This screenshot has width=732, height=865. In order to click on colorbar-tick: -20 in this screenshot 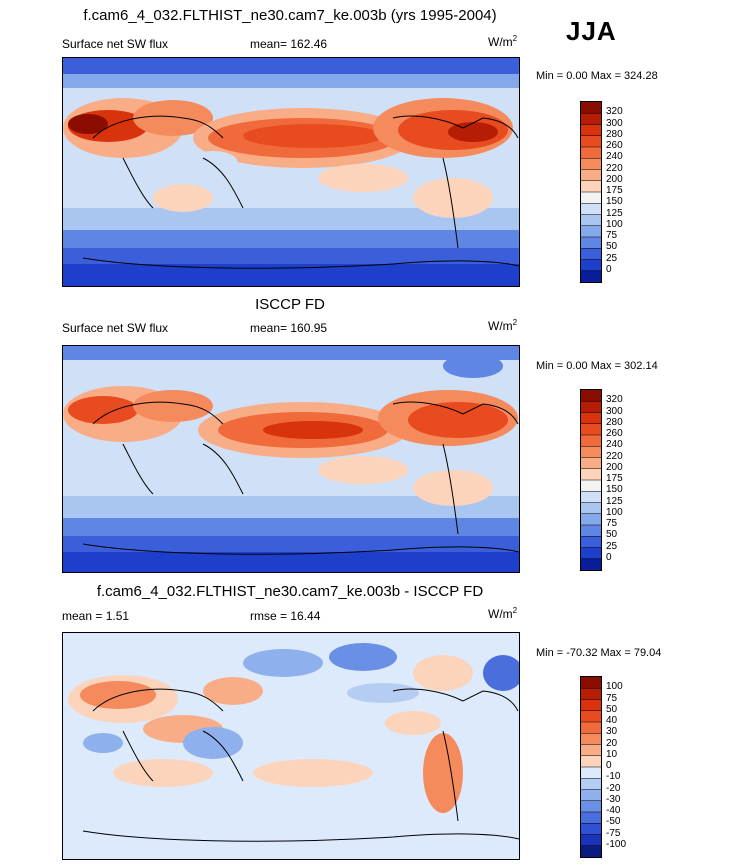, I will do `click(613, 788)`.